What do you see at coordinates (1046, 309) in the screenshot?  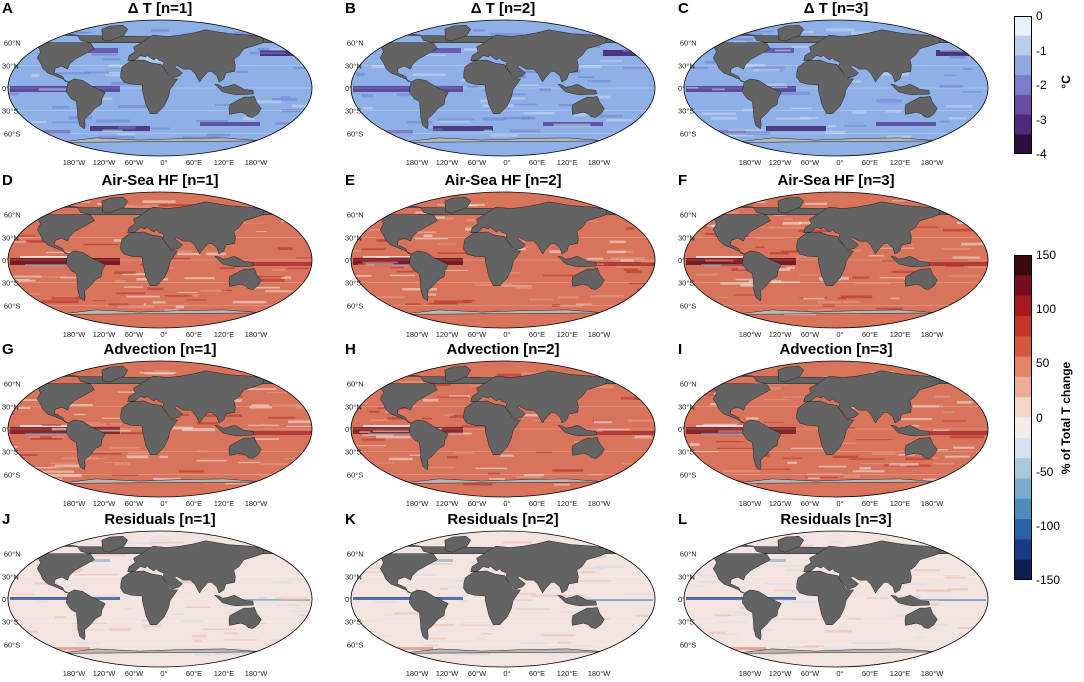 I see `colorbar-tick-label: 100` at bounding box center [1046, 309].